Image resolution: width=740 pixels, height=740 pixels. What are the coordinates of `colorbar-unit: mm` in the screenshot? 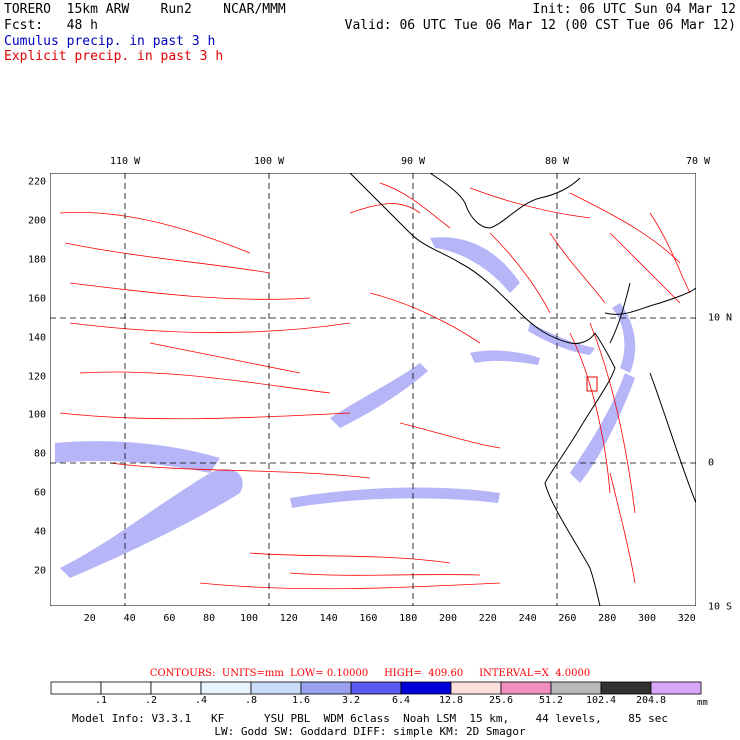 It's located at (702, 703).